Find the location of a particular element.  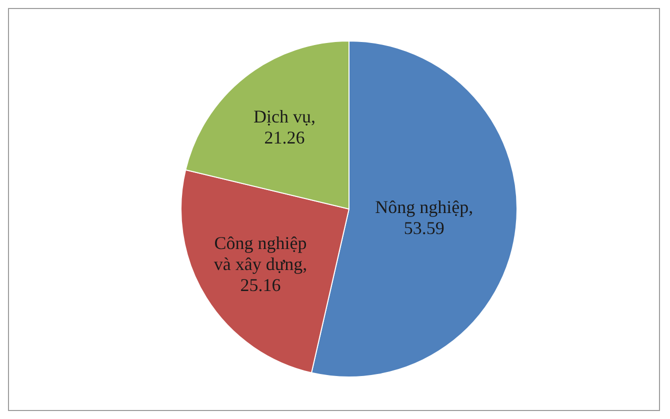

data-label: Nông nghiệp, 53.59 is located at coordinates (424, 217).